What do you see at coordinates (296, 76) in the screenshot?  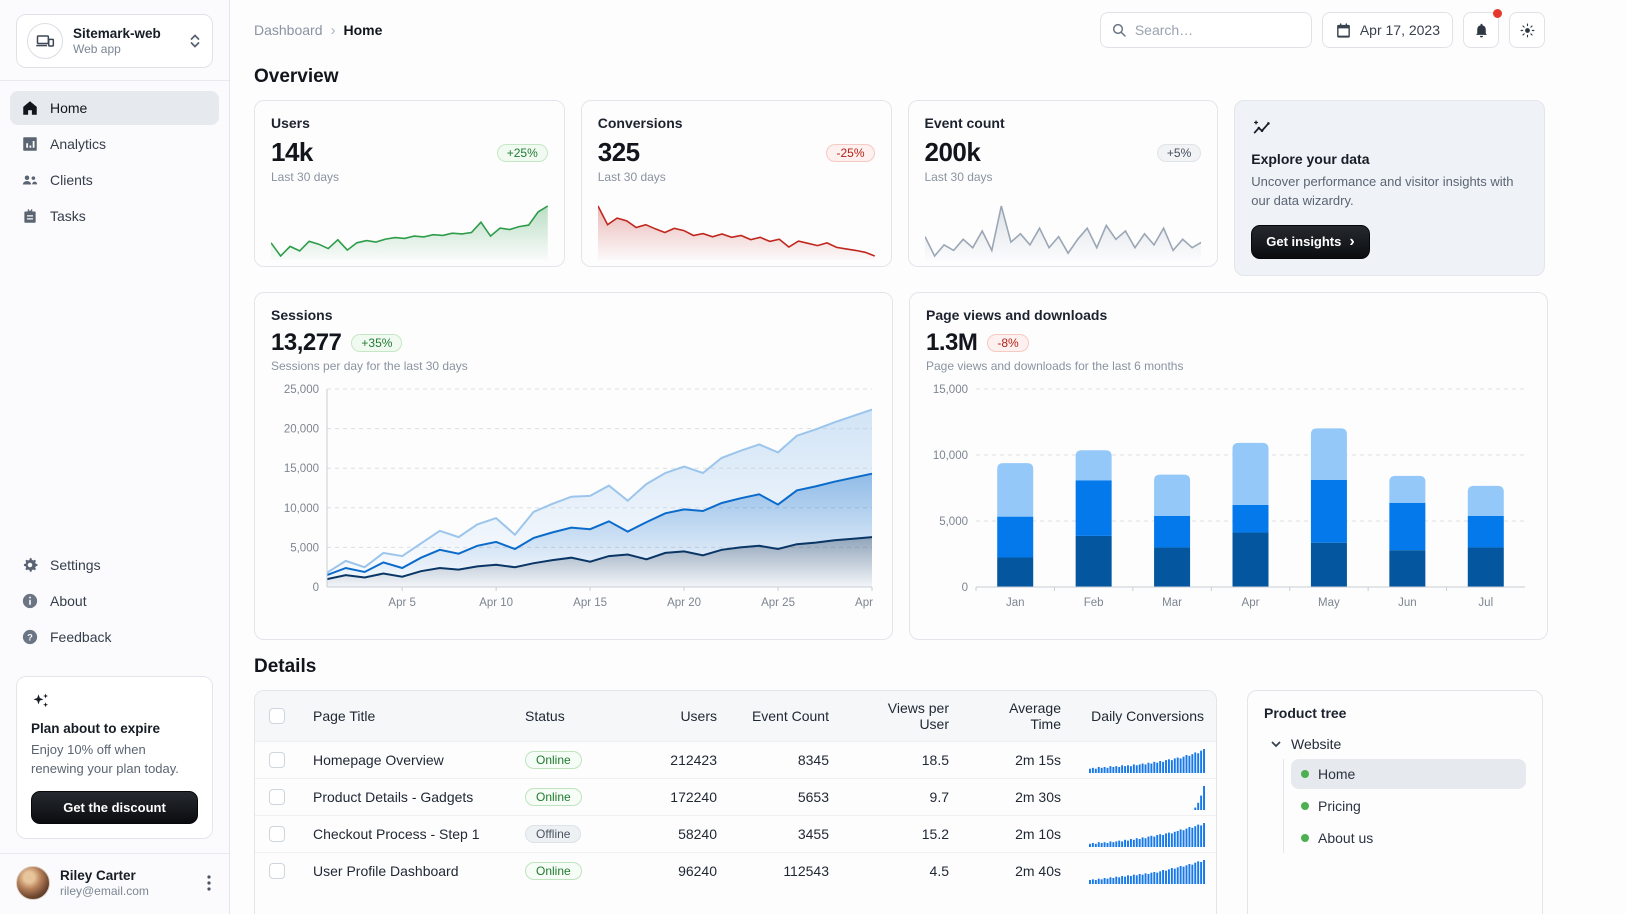 I see `overview-title: Overview` at bounding box center [296, 76].